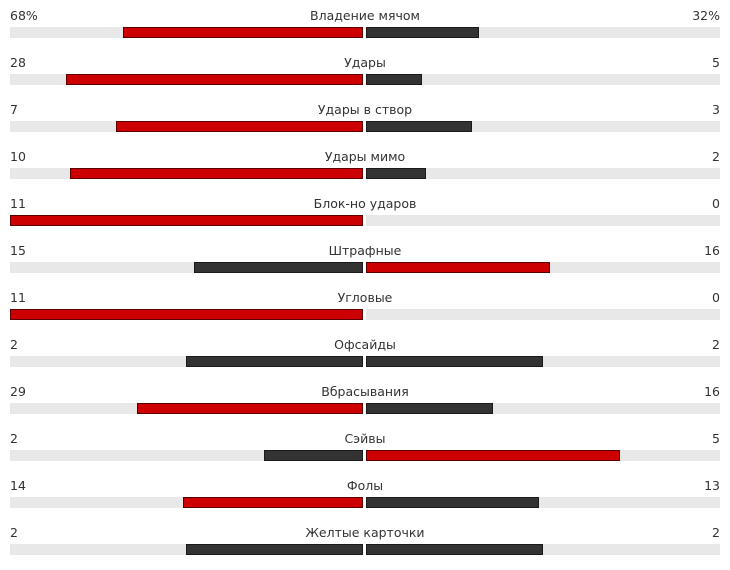  I want to click on stat-row-saves: 2 Сэйвы 5, so click(365, 450).